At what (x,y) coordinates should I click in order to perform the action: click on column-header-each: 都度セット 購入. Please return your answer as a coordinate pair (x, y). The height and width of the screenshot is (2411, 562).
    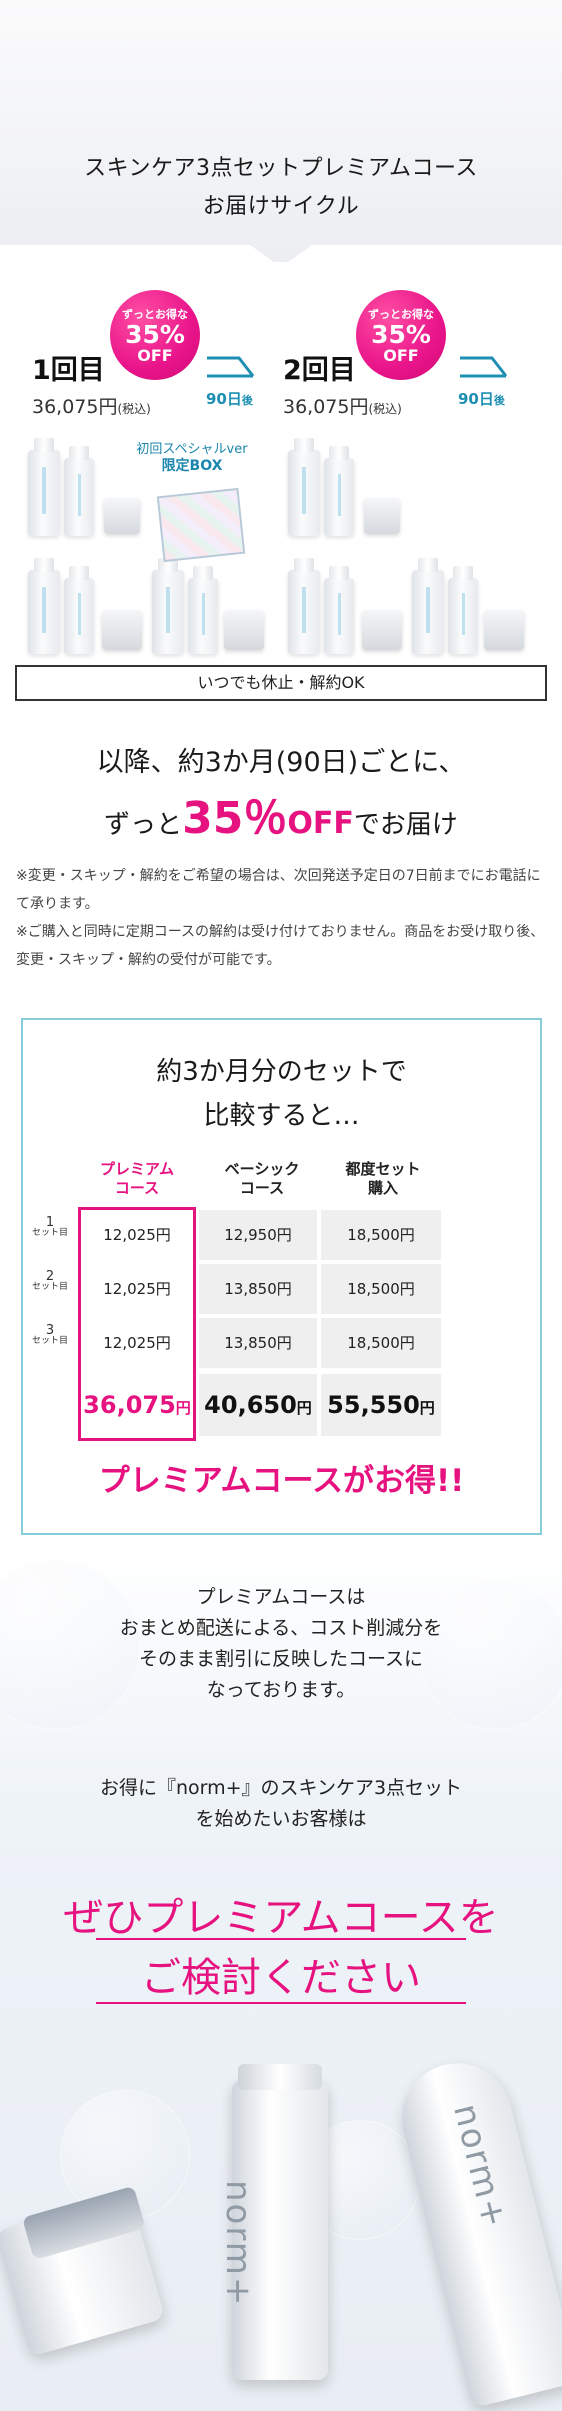
    Looking at the image, I should click on (383, 1178).